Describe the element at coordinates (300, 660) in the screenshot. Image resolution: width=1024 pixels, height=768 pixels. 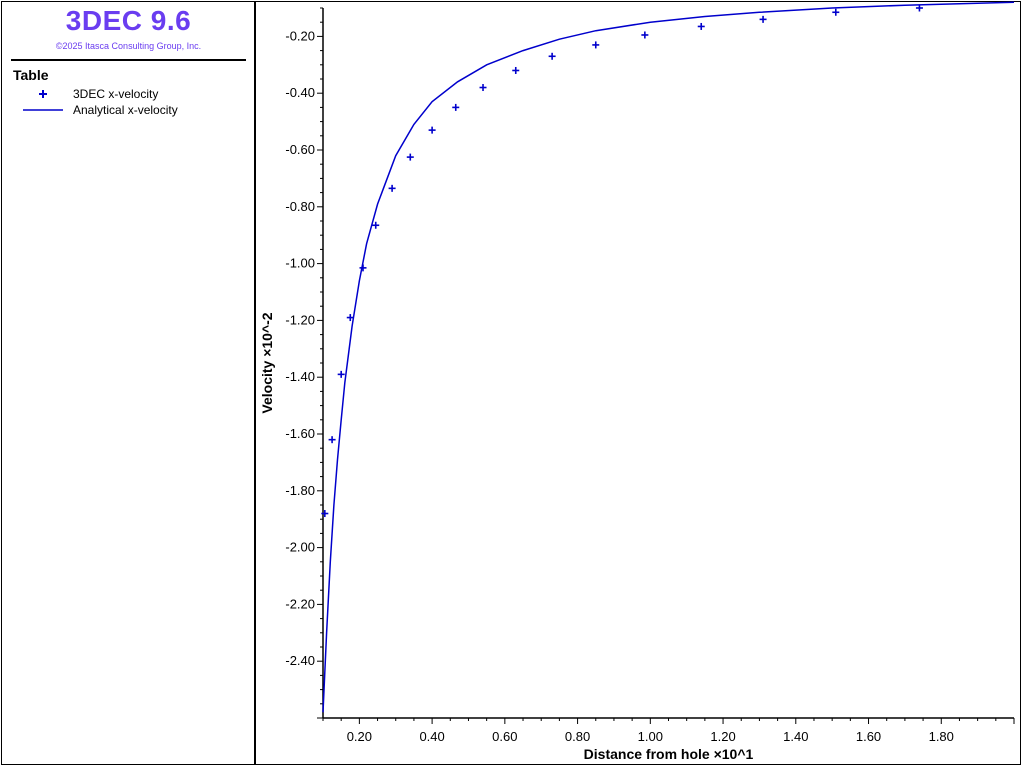
I see `y-tick-label: -2.40` at that location.